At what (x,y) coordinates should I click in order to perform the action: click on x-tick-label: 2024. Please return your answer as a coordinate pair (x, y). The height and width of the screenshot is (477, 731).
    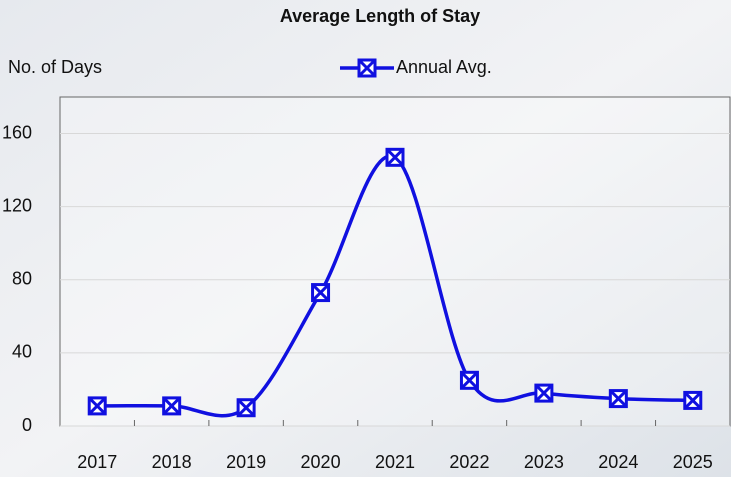
    Looking at the image, I should click on (618, 462).